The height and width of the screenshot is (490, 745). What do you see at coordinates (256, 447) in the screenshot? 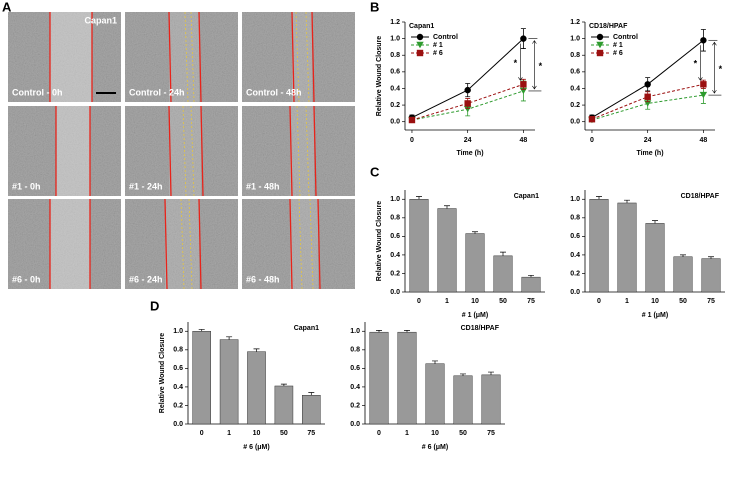
I see `x-axis-label: # 6 (μM)` at bounding box center [256, 447].